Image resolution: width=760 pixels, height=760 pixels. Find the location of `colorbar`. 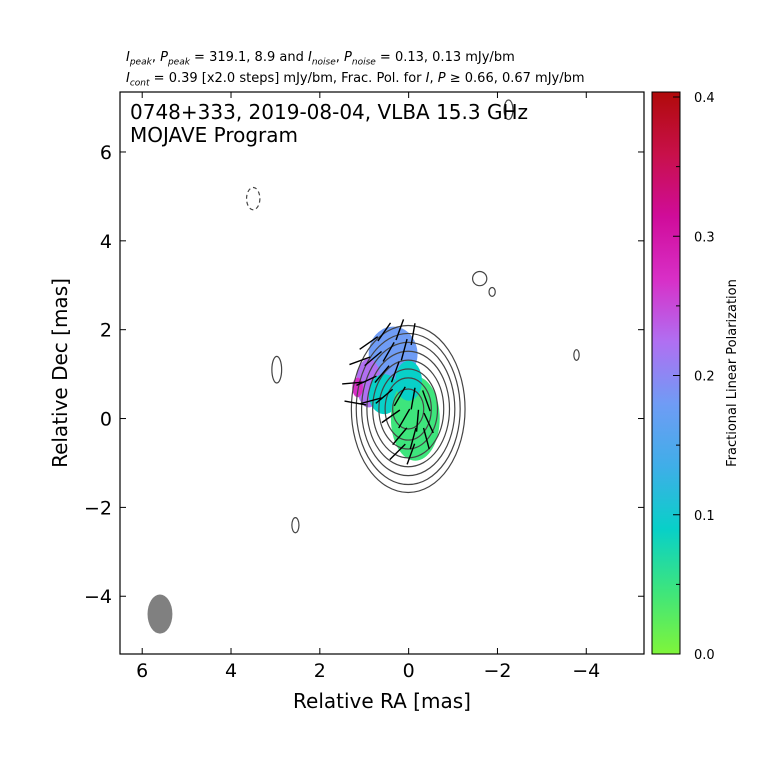

colorbar is located at coordinates (666, 373).